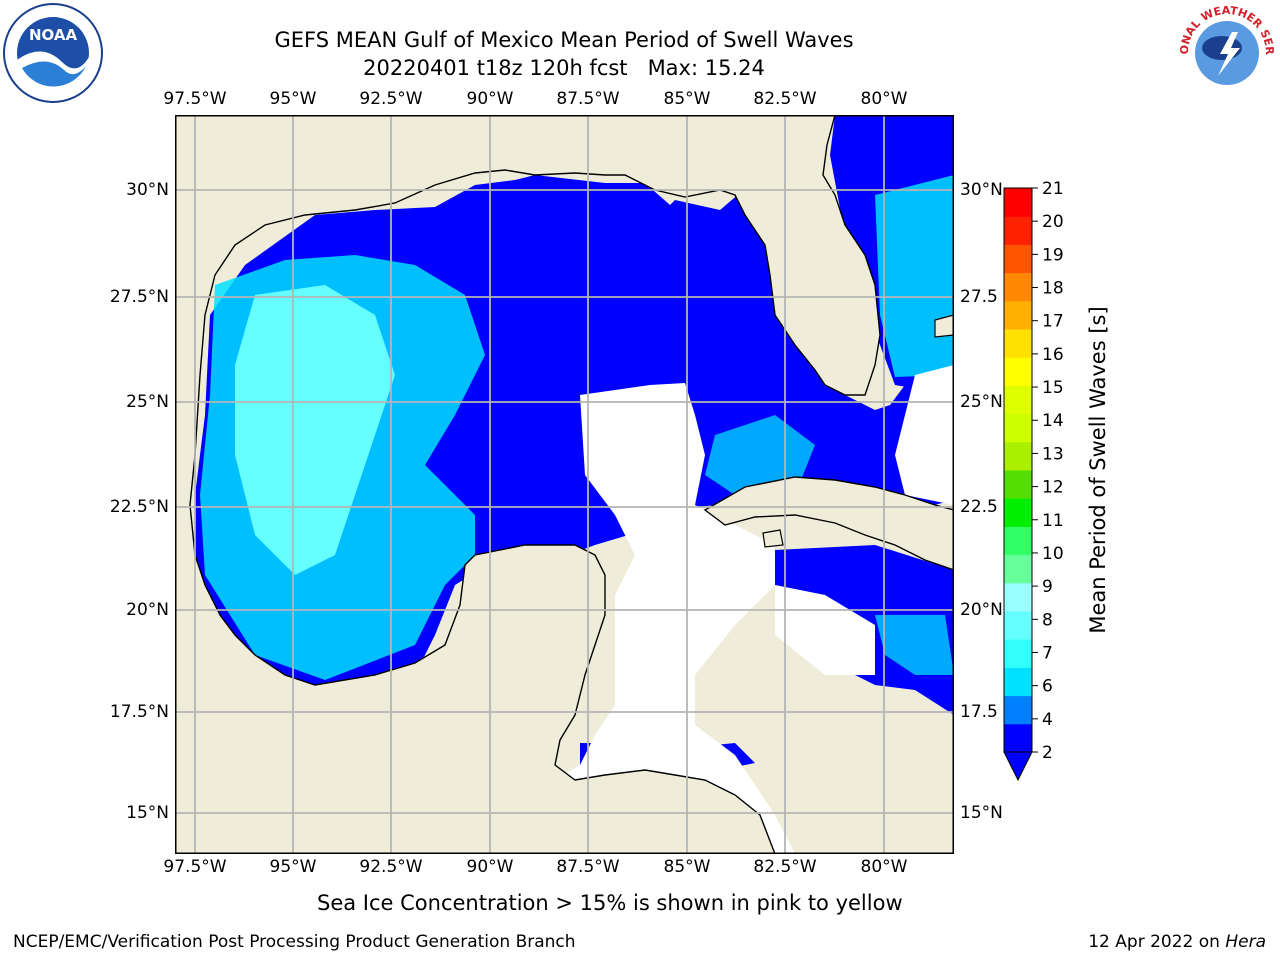  Describe the element at coordinates (1047, 753) in the screenshot. I see `colorbar-tick-label: 2` at that location.